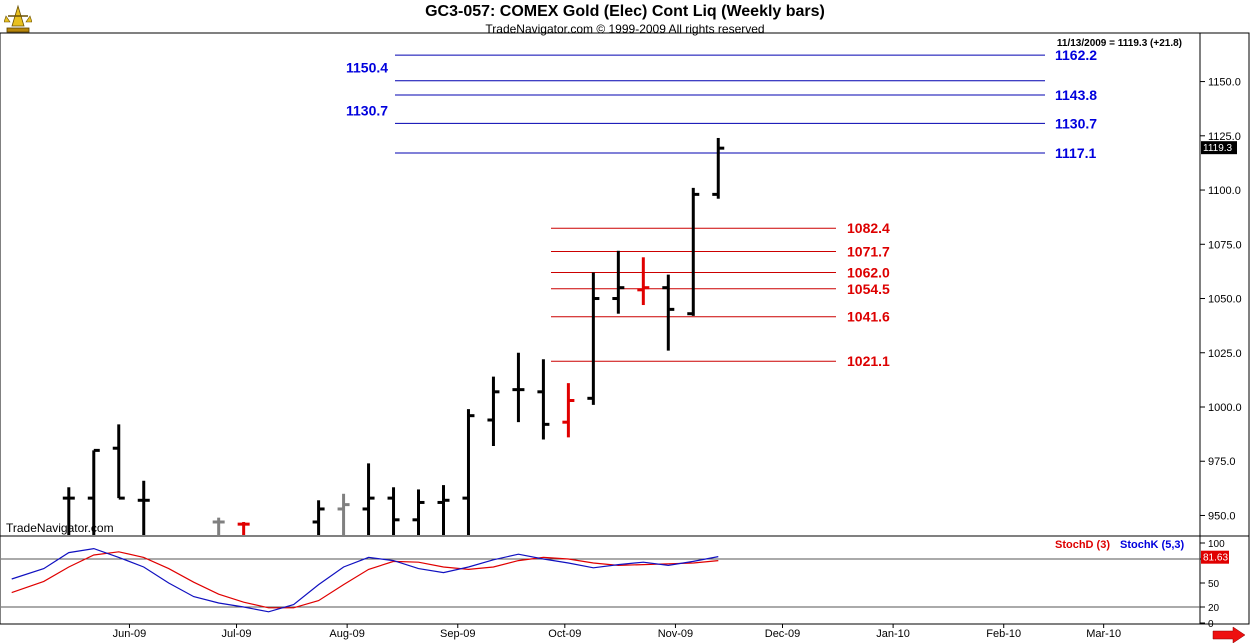 The image size is (1250, 643). Describe the element at coordinates (1119, 43) in the screenshot. I see `last-price-info: 11/13/2009 = 1119.3 (+21.8)` at that location.